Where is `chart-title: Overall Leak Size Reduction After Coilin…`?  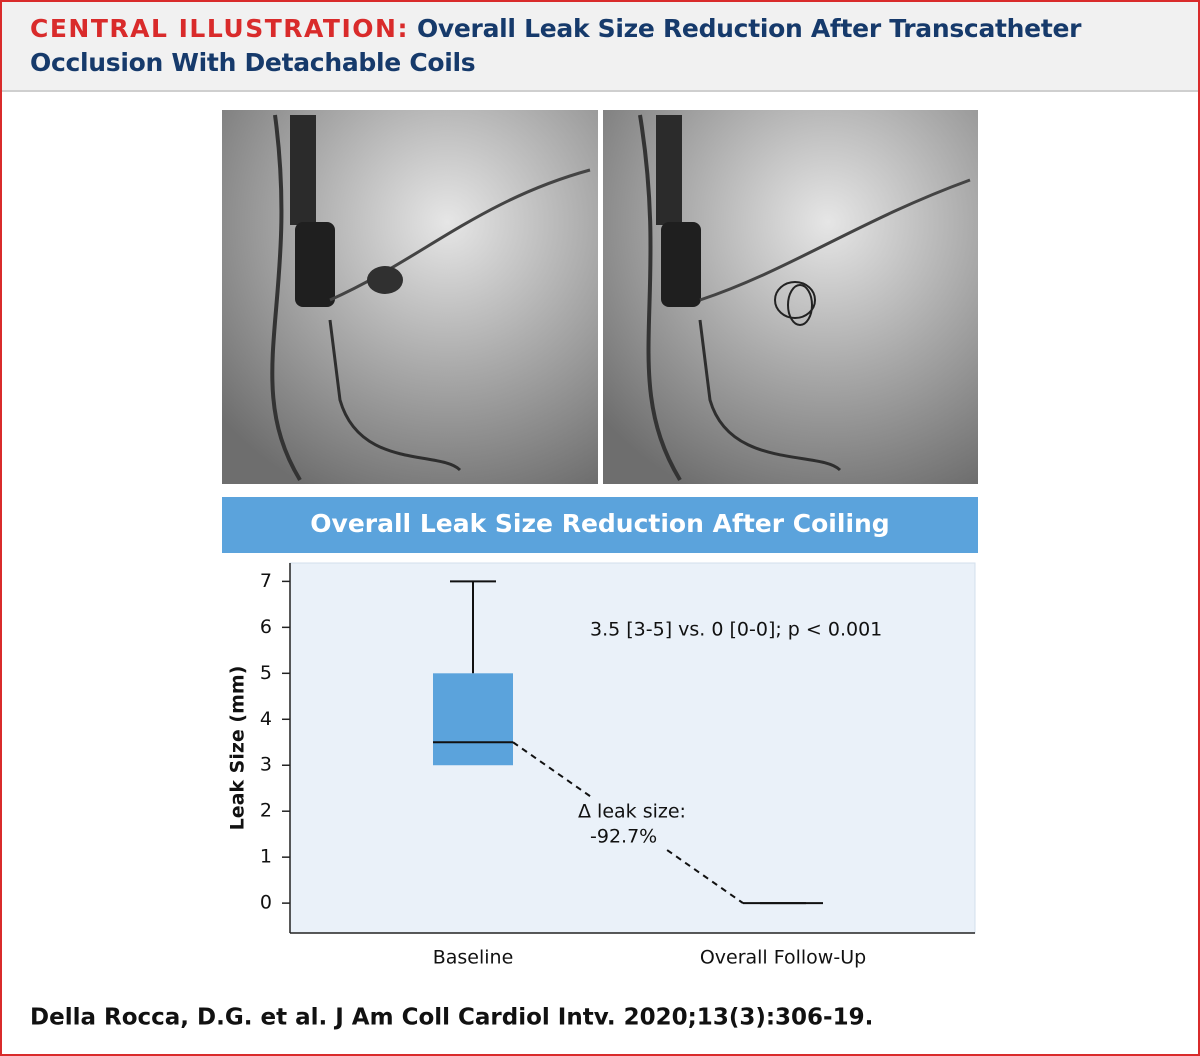 chart-title: Overall Leak Size Reduction After Coilin… is located at coordinates (599, 523).